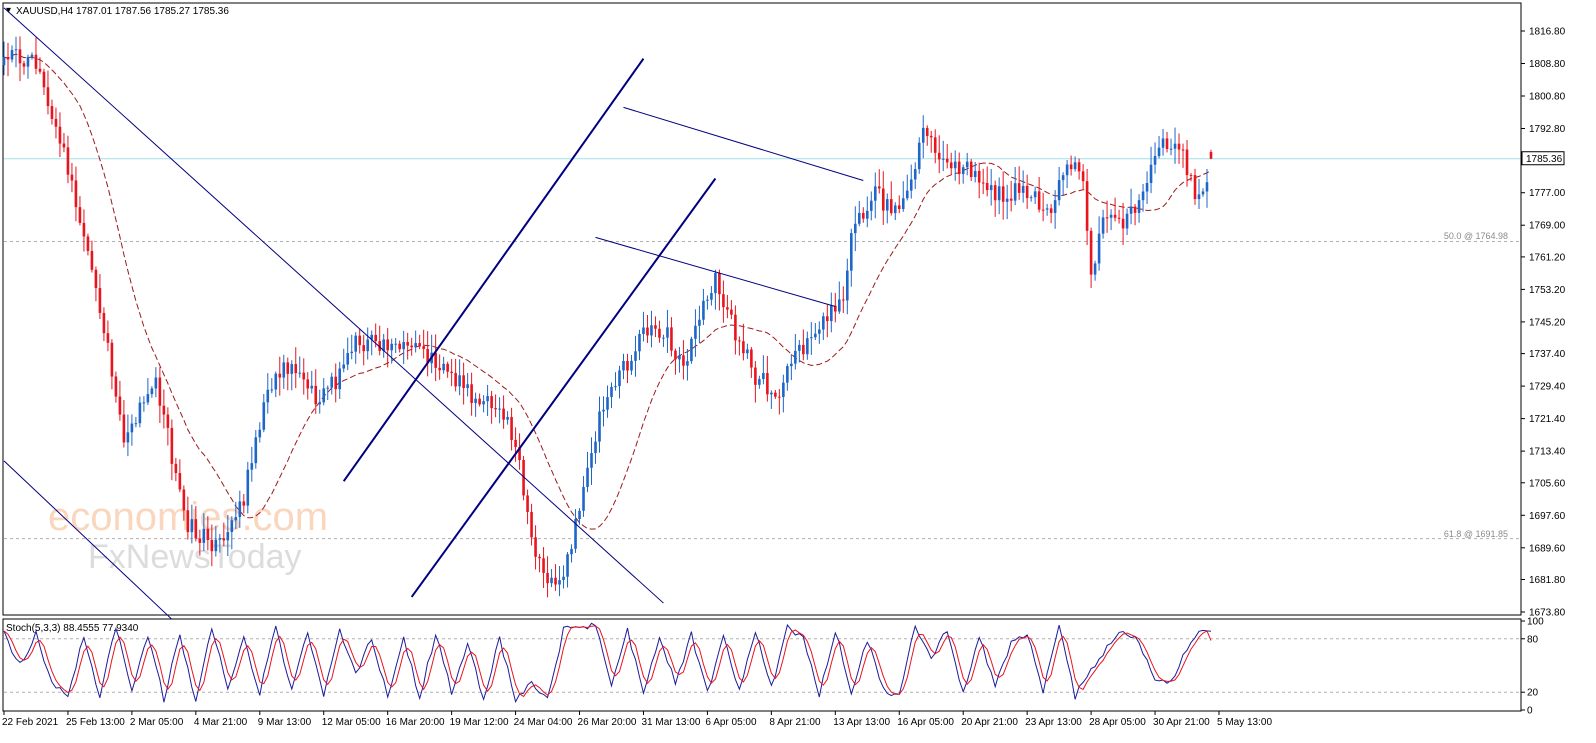 This screenshot has height=743, width=1596. I want to click on trendline-lower-down, so click(88, 540).